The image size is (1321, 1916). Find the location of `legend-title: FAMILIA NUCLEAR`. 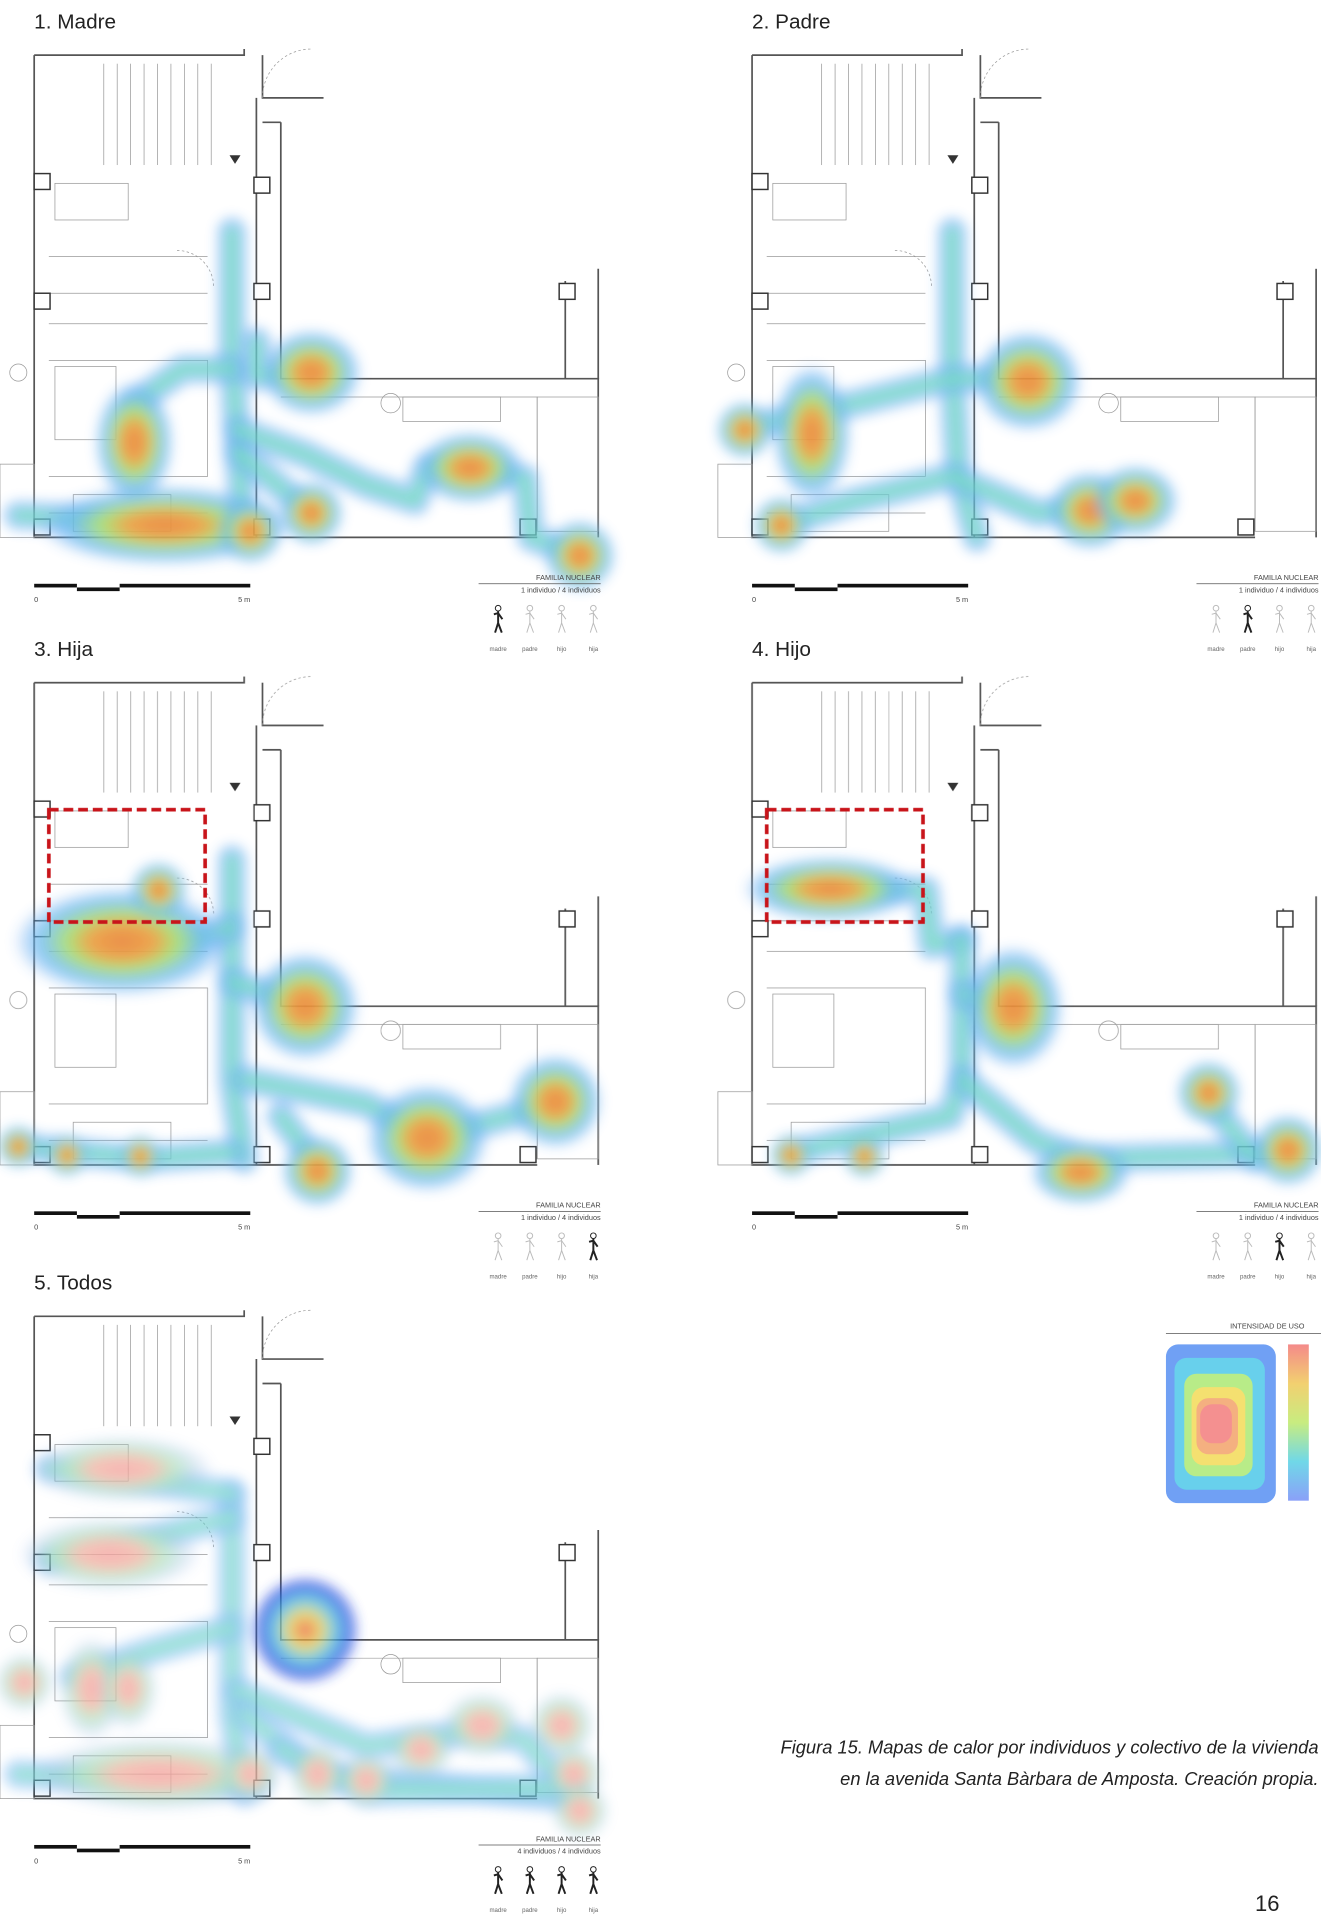

legend-title: FAMILIA NUCLEAR is located at coordinates (1286, 1205).